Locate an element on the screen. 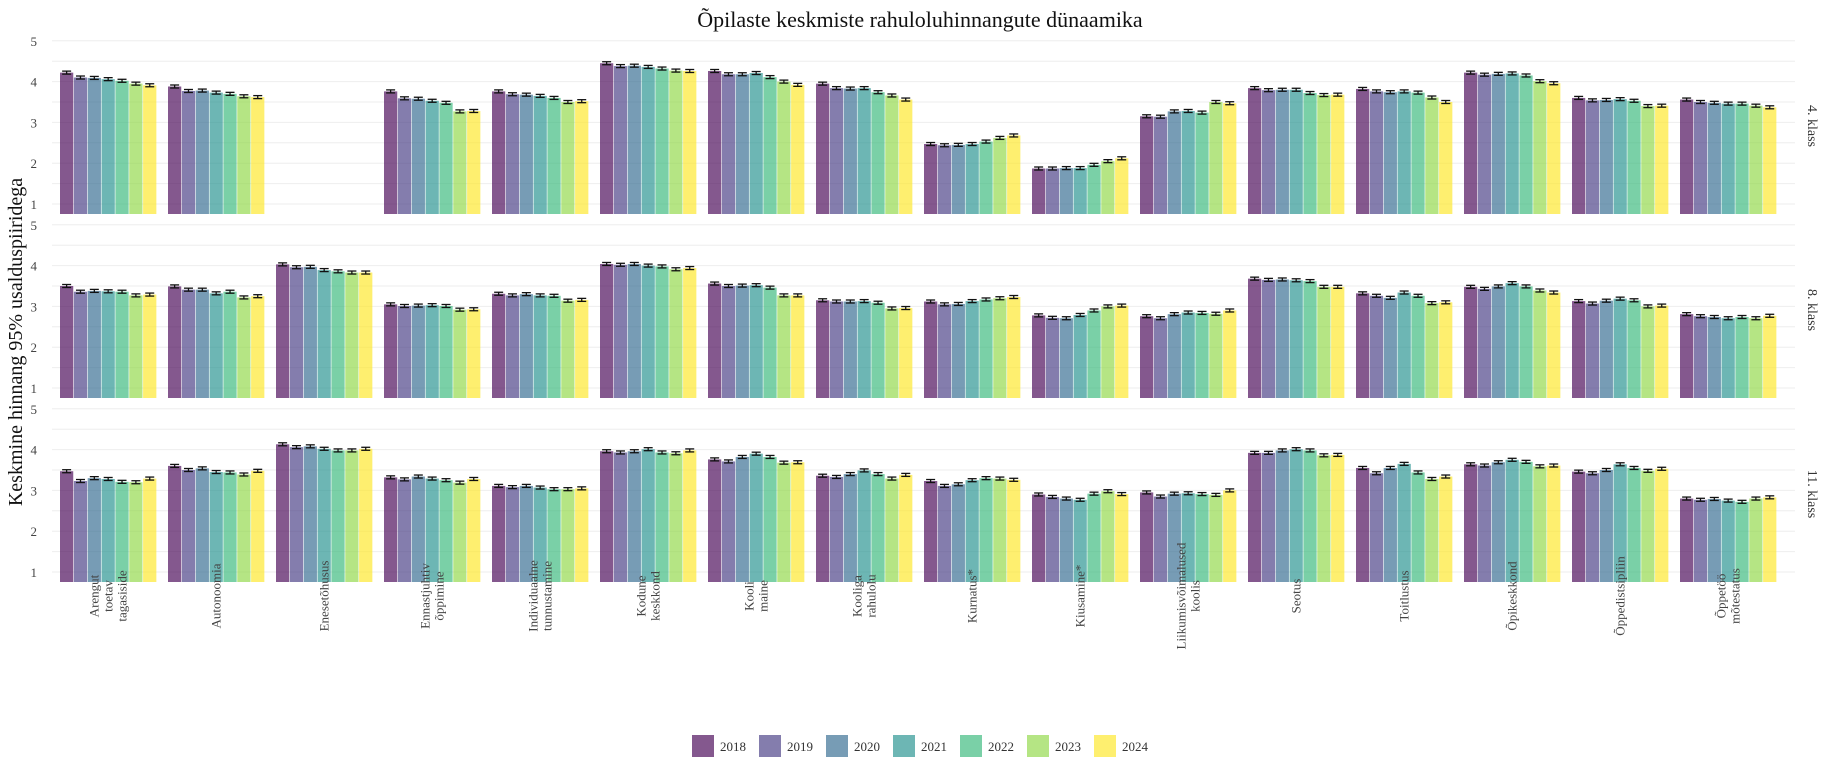 The width and height of the screenshot is (1841, 773). legend-label: 2023 is located at coordinates (1068, 746).